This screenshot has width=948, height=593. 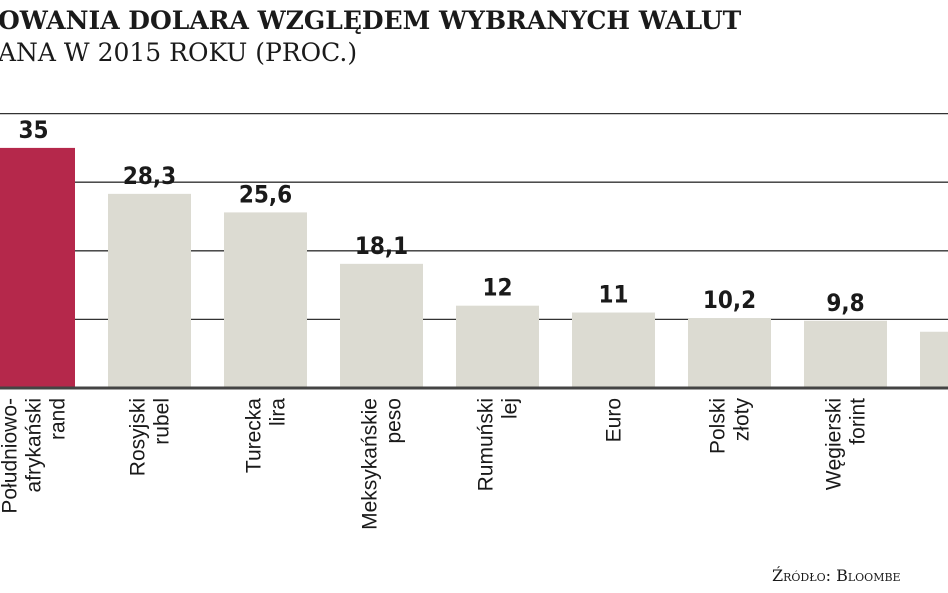 I want to click on chart-title: OWANIA DOLARA WZGLĘDEM WYBRANYCH WALUT, so click(x=371, y=20).